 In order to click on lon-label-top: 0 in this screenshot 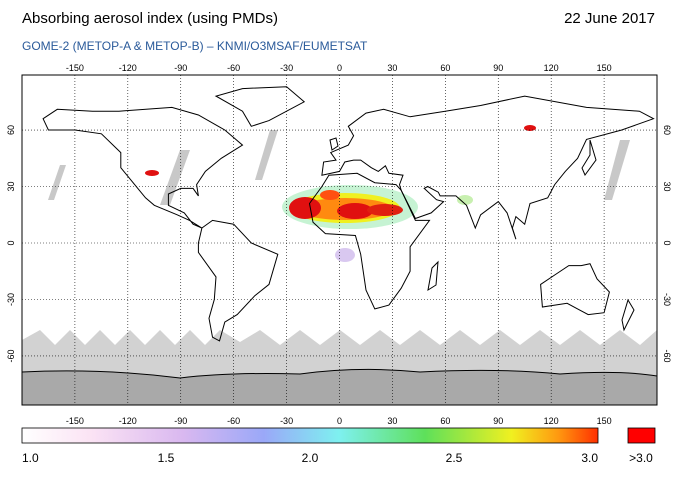, I will do `click(339, 68)`.